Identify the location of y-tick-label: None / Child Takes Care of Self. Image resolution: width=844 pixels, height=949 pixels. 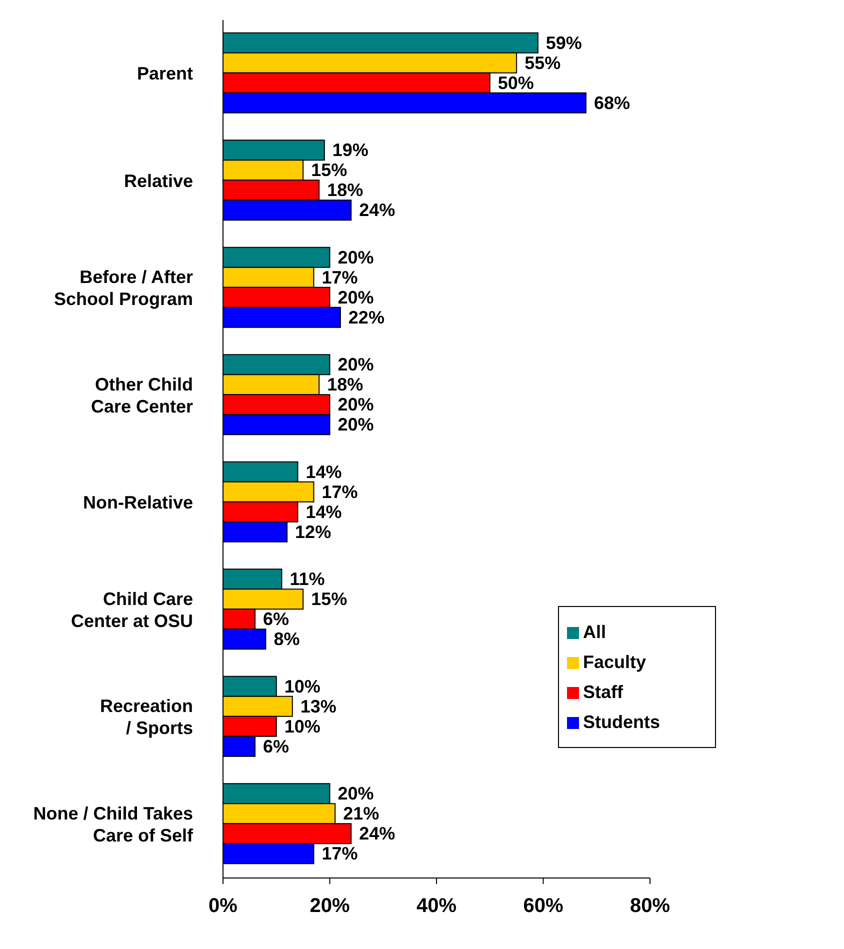
(113, 824).